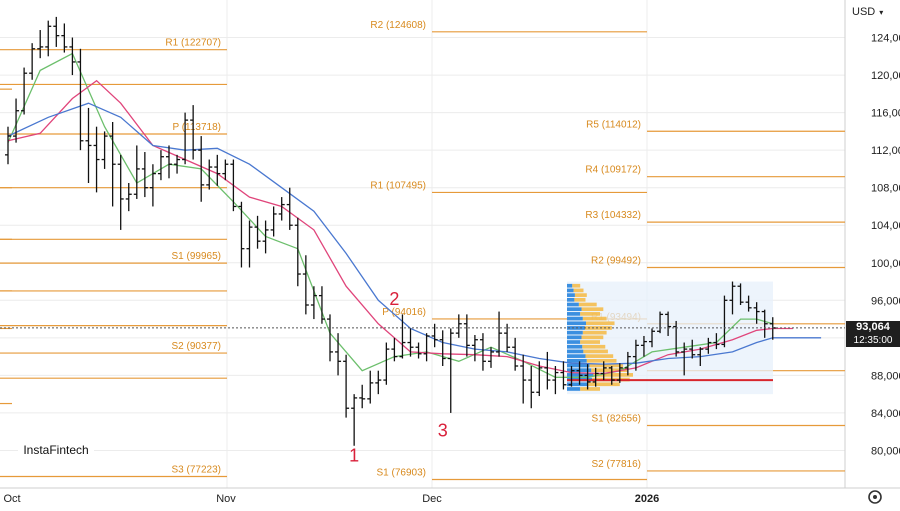  Describe the element at coordinates (885, 301) in the screenshot. I see `y-tick-label: 96,000` at that location.